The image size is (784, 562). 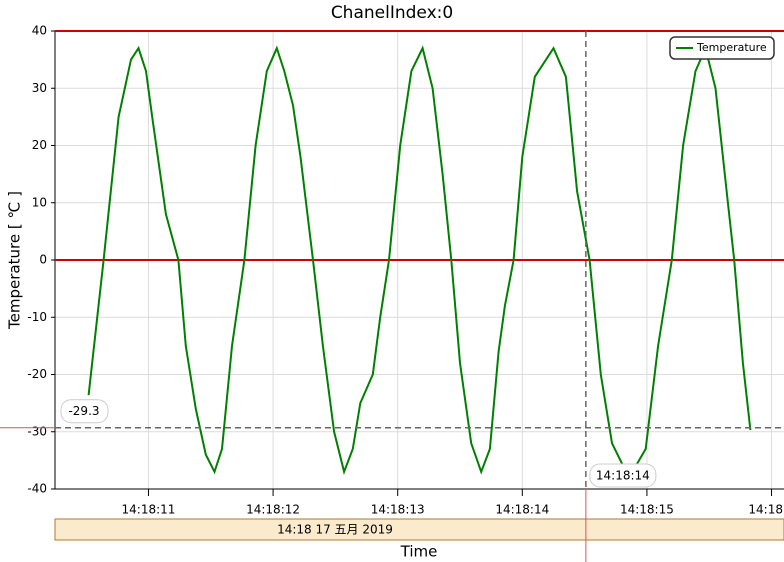 What do you see at coordinates (39, 88) in the screenshot?
I see `y-tick-label: 30` at bounding box center [39, 88].